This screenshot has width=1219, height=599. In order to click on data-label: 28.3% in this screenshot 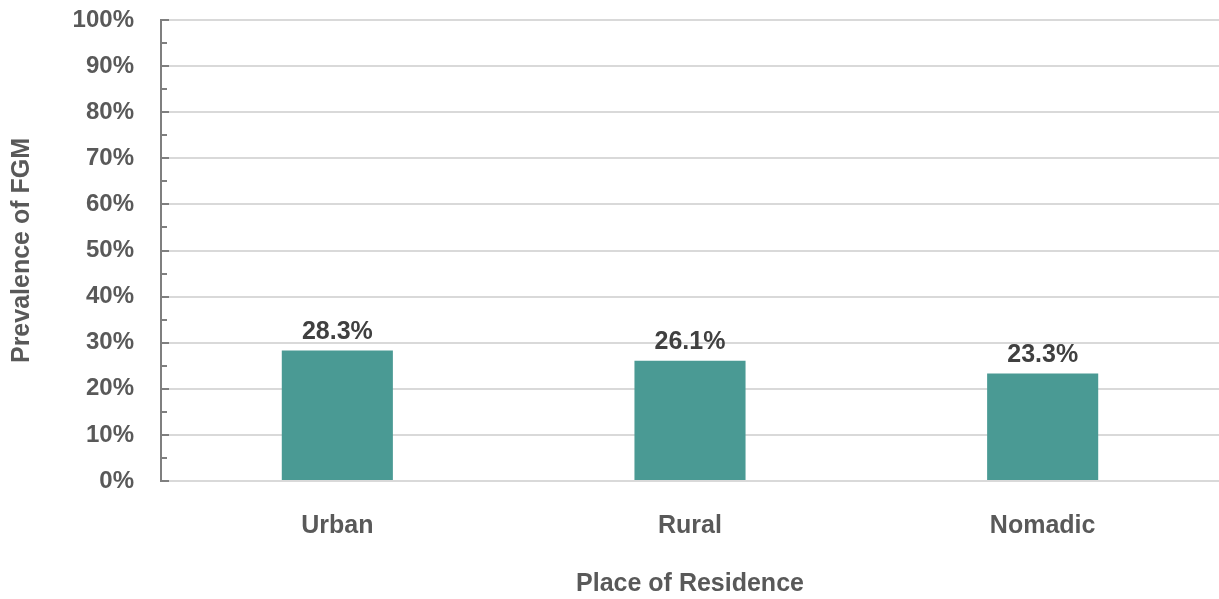, I will do `click(337, 329)`.